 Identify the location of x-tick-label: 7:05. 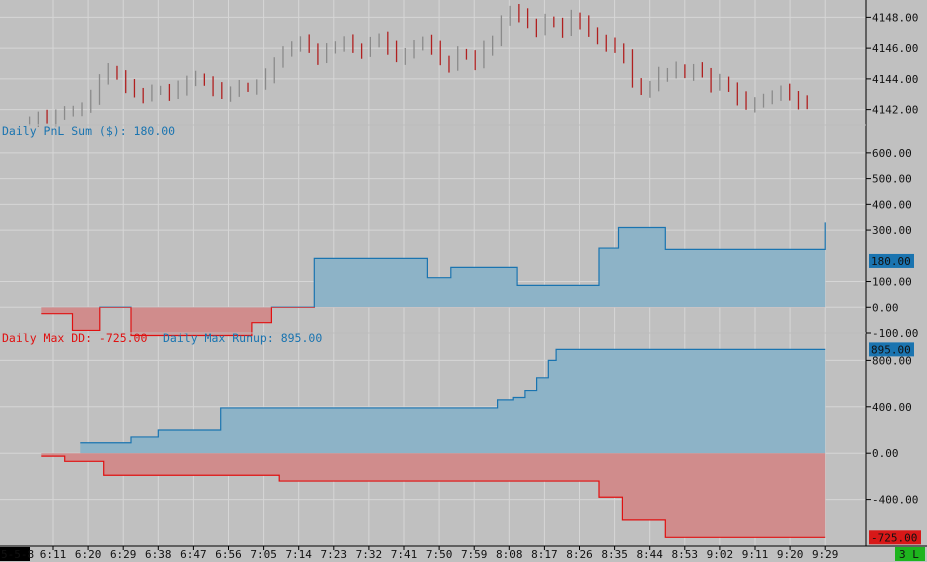
(263, 554).